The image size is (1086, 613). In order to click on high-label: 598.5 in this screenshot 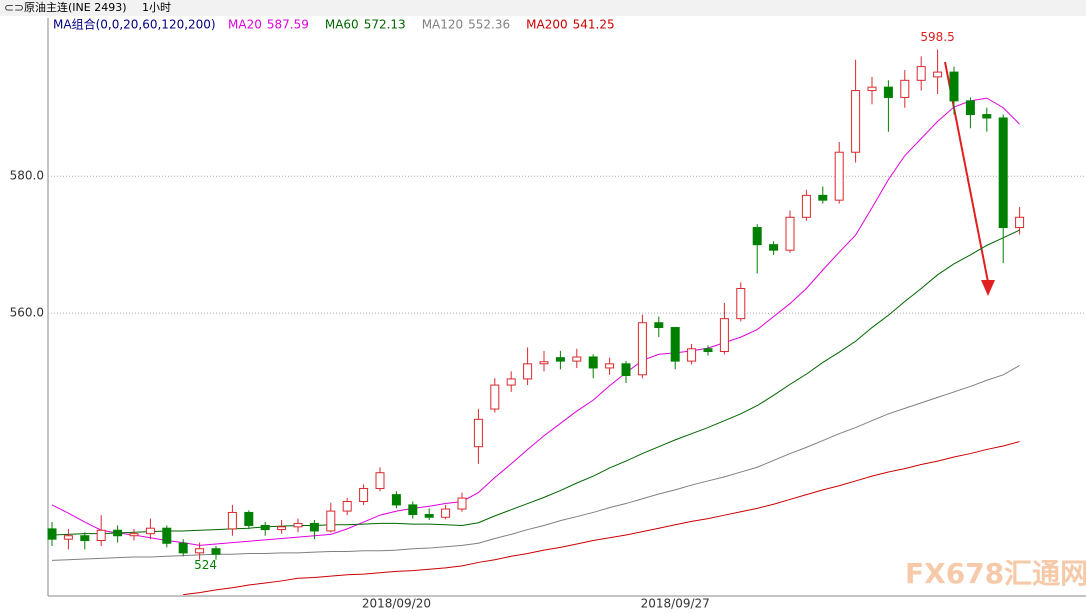, I will do `click(937, 37)`.